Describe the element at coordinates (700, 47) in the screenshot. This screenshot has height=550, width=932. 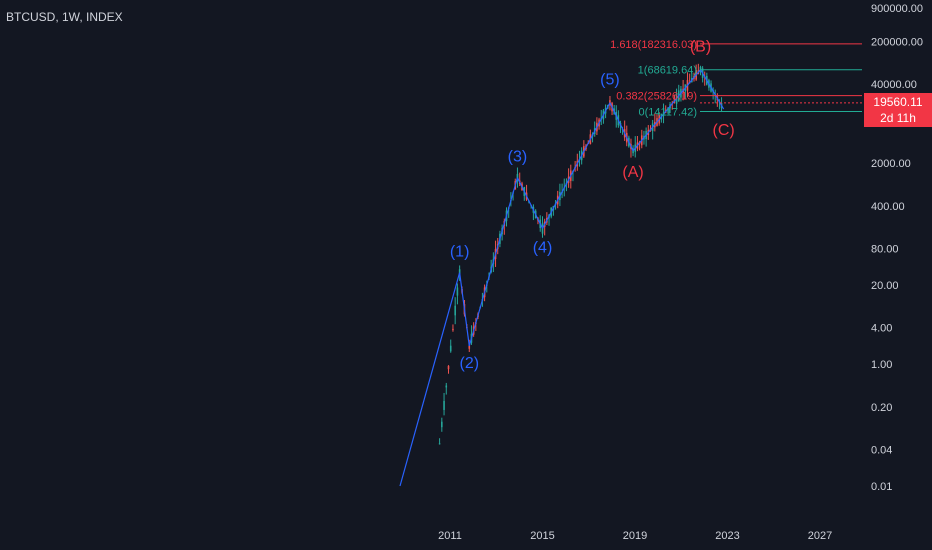
I see `wave-label: (B)` at that location.